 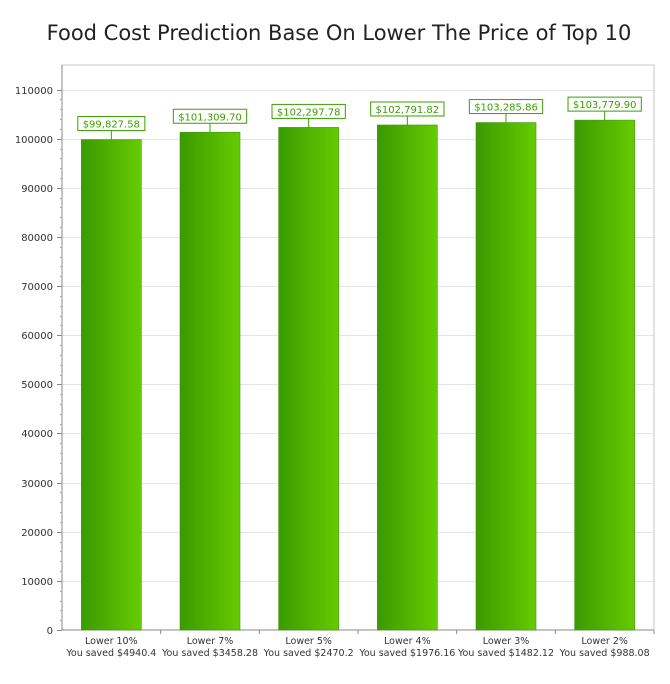 What do you see at coordinates (34, 140) in the screenshot?
I see `y-tick-label: 100000` at bounding box center [34, 140].